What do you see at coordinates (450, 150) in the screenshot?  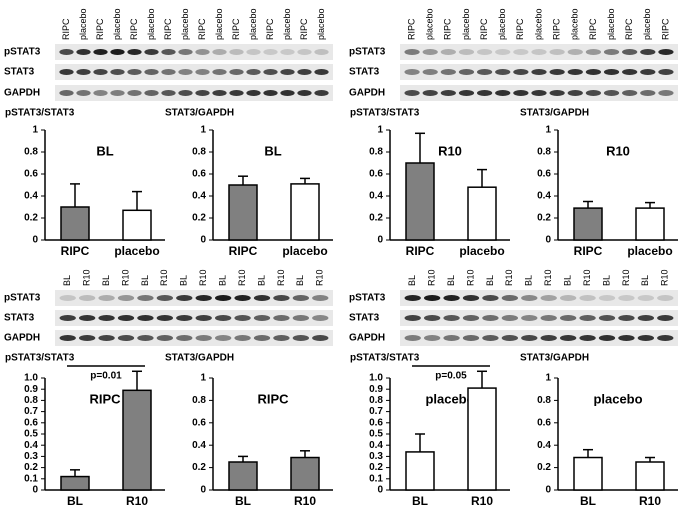 I see `chart-title: R10` at bounding box center [450, 150].